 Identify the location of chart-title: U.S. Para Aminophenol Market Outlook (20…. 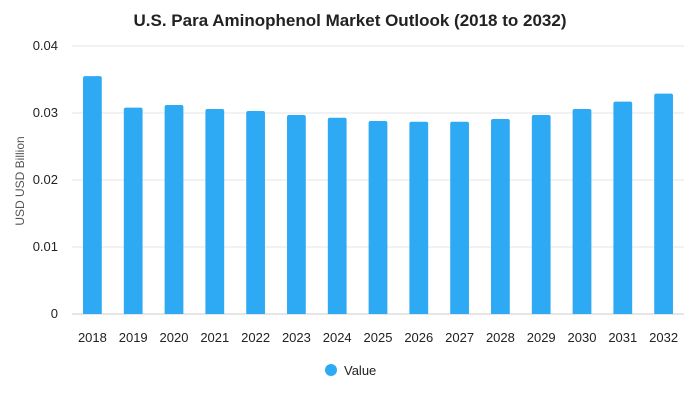
(350, 20).